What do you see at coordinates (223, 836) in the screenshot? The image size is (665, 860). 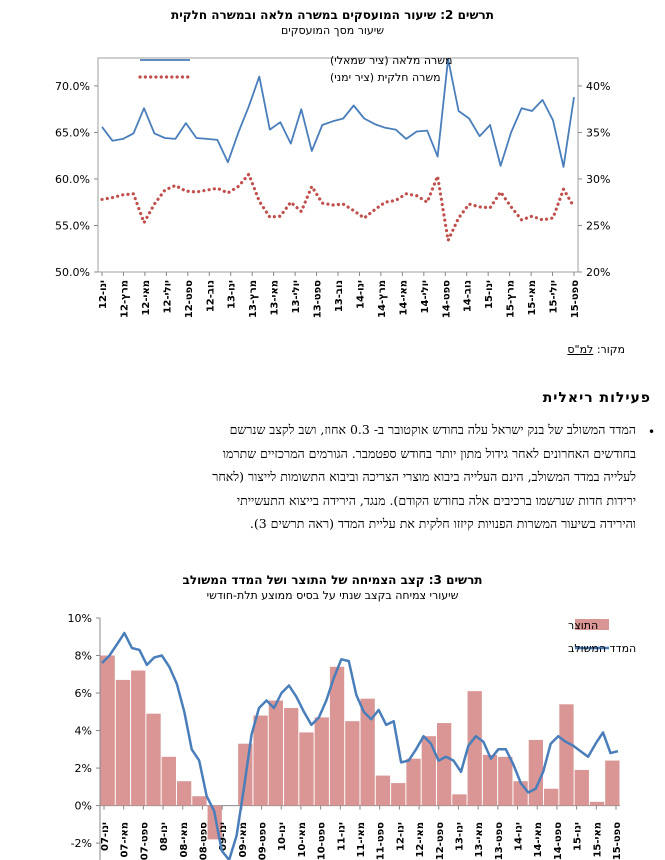 I see `chart3-x-tick-label: ינו-09` at bounding box center [223, 836].